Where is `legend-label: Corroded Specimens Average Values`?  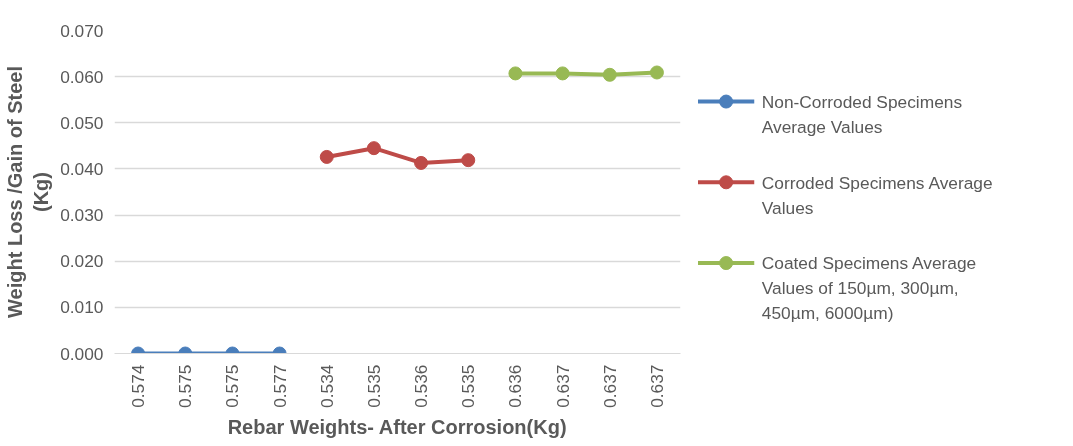 legend-label: Corroded Specimens Average Values is located at coordinates (877, 195).